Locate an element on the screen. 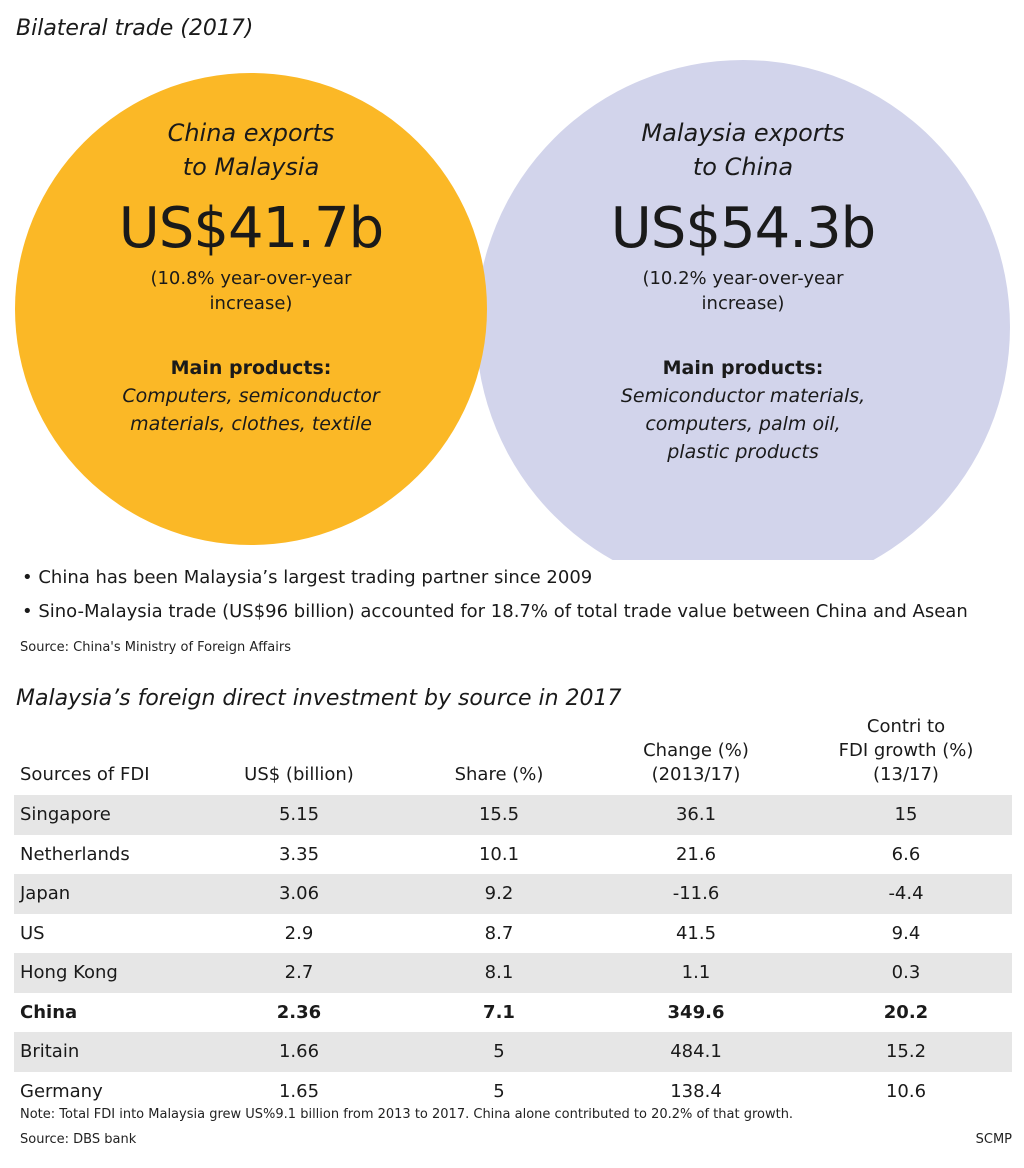 The height and width of the screenshot is (1168, 1024). malaysia-products-3: plastic products is located at coordinates (743, 452).